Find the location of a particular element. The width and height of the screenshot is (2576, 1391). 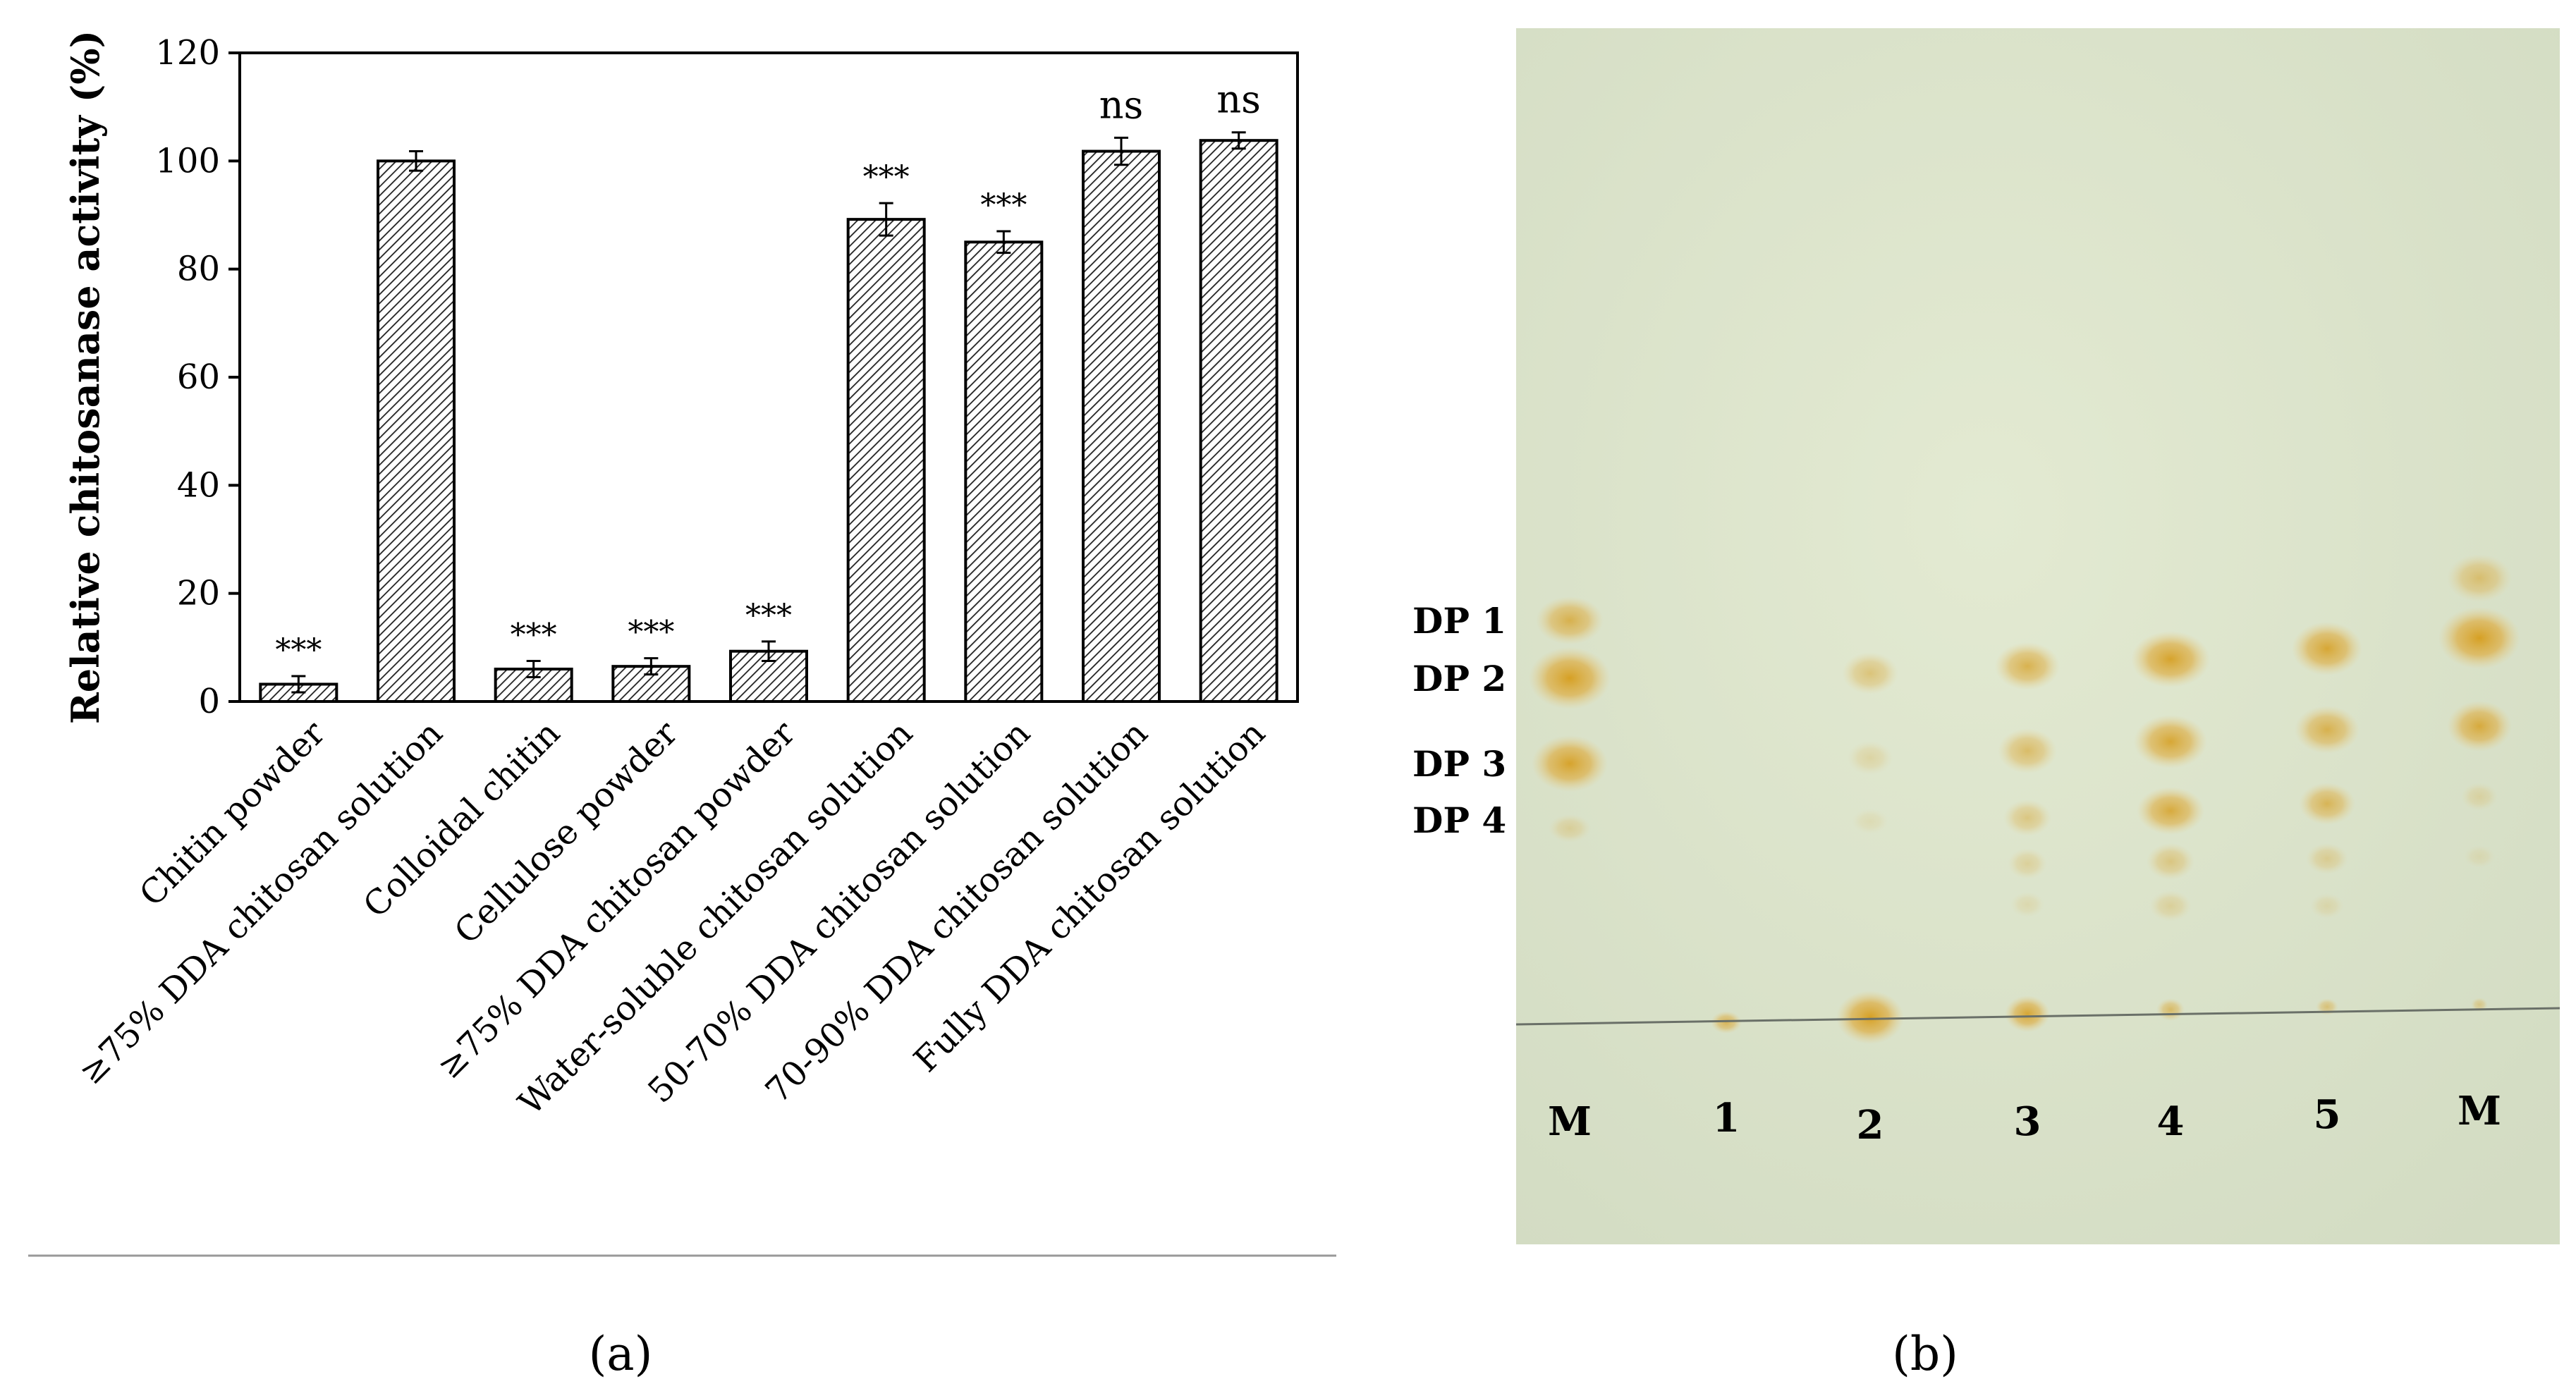

tlc-lane-labels: M 1 2 3 4 5 M is located at coordinates (2025, 1118).